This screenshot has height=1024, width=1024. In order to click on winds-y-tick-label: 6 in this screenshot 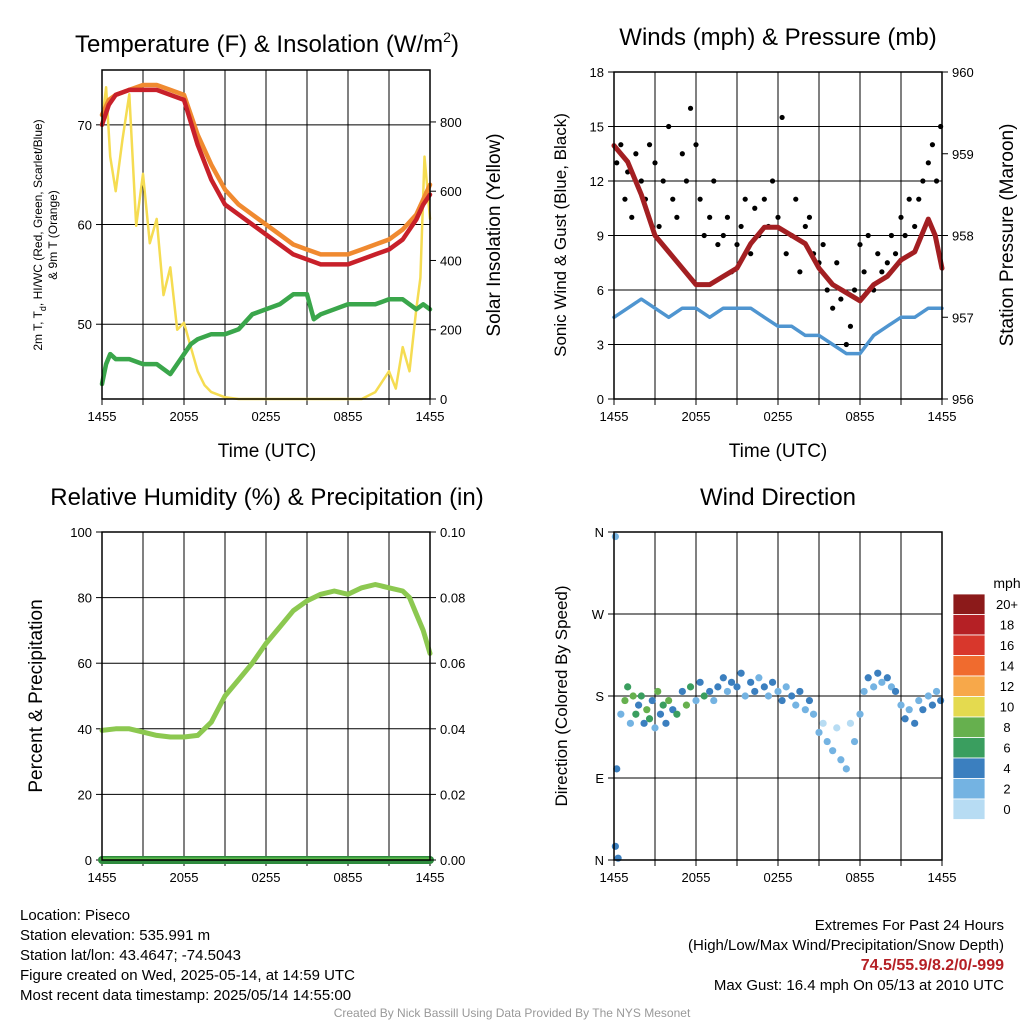, I will do `click(600, 290)`.